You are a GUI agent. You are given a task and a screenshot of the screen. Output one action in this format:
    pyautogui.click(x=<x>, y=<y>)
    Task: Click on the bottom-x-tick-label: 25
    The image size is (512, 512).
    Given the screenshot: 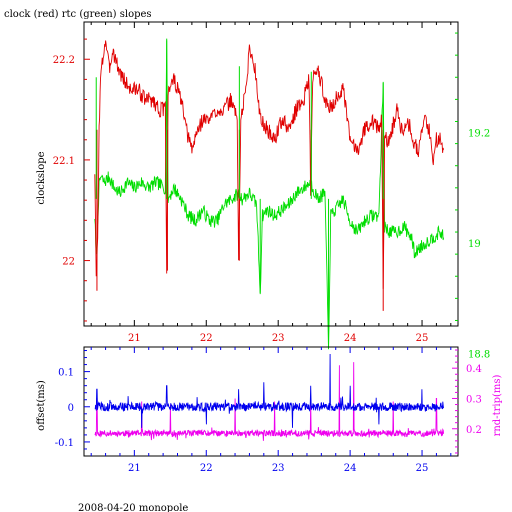 What is the action you would take?
    pyautogui.click(x=422, y=468)
    